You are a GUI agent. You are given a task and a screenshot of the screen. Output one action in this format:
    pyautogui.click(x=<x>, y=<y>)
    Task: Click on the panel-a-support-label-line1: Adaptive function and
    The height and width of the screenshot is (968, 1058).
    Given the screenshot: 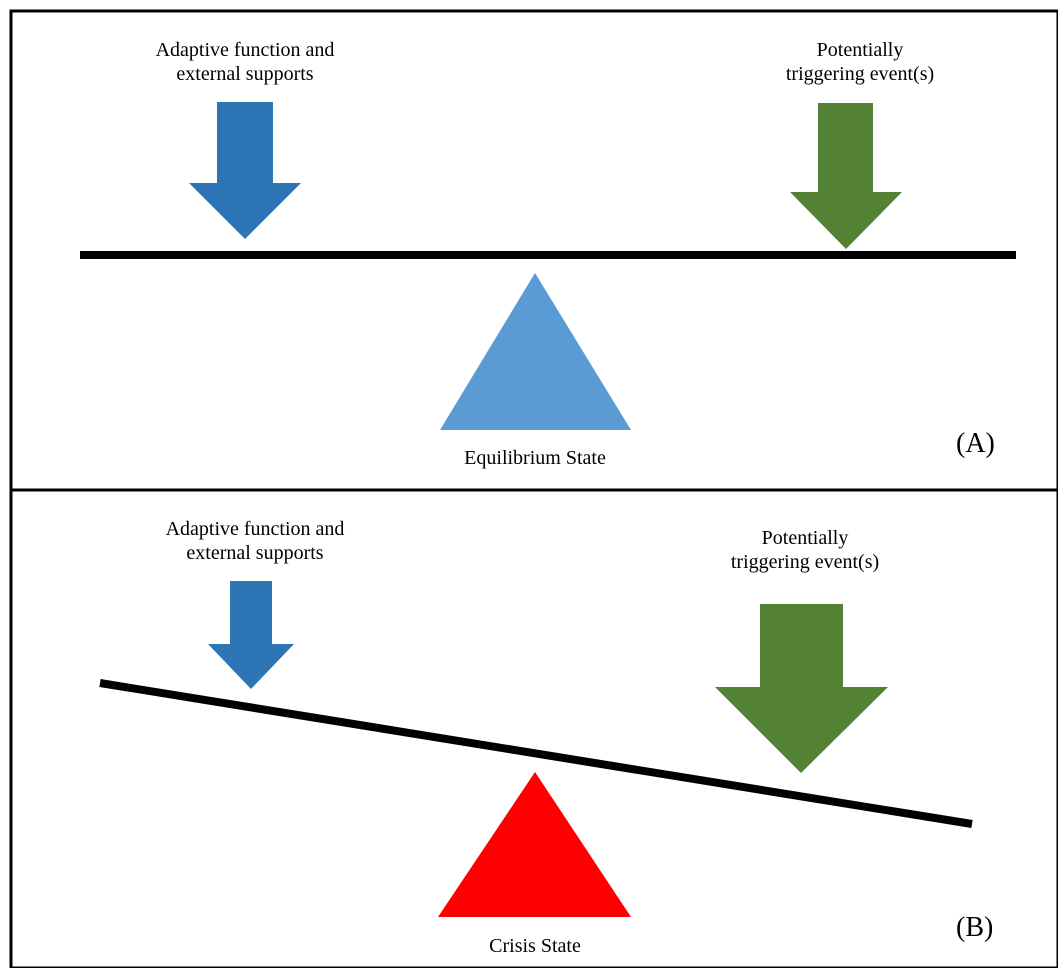 What is the action you would take?
    pyautogui.click(x=245, y=50)
    